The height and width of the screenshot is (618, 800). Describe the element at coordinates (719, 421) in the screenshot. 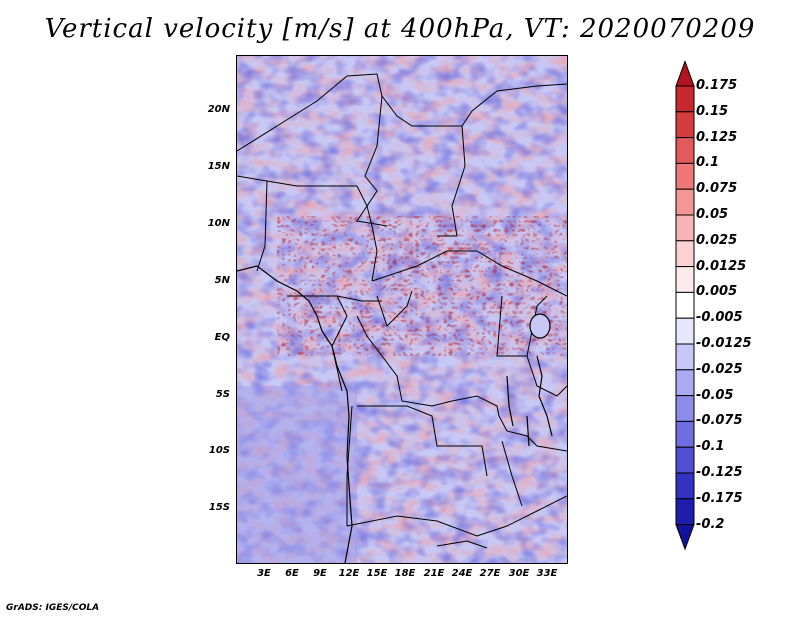

I see `colorbar-label: -0.075` at that location.